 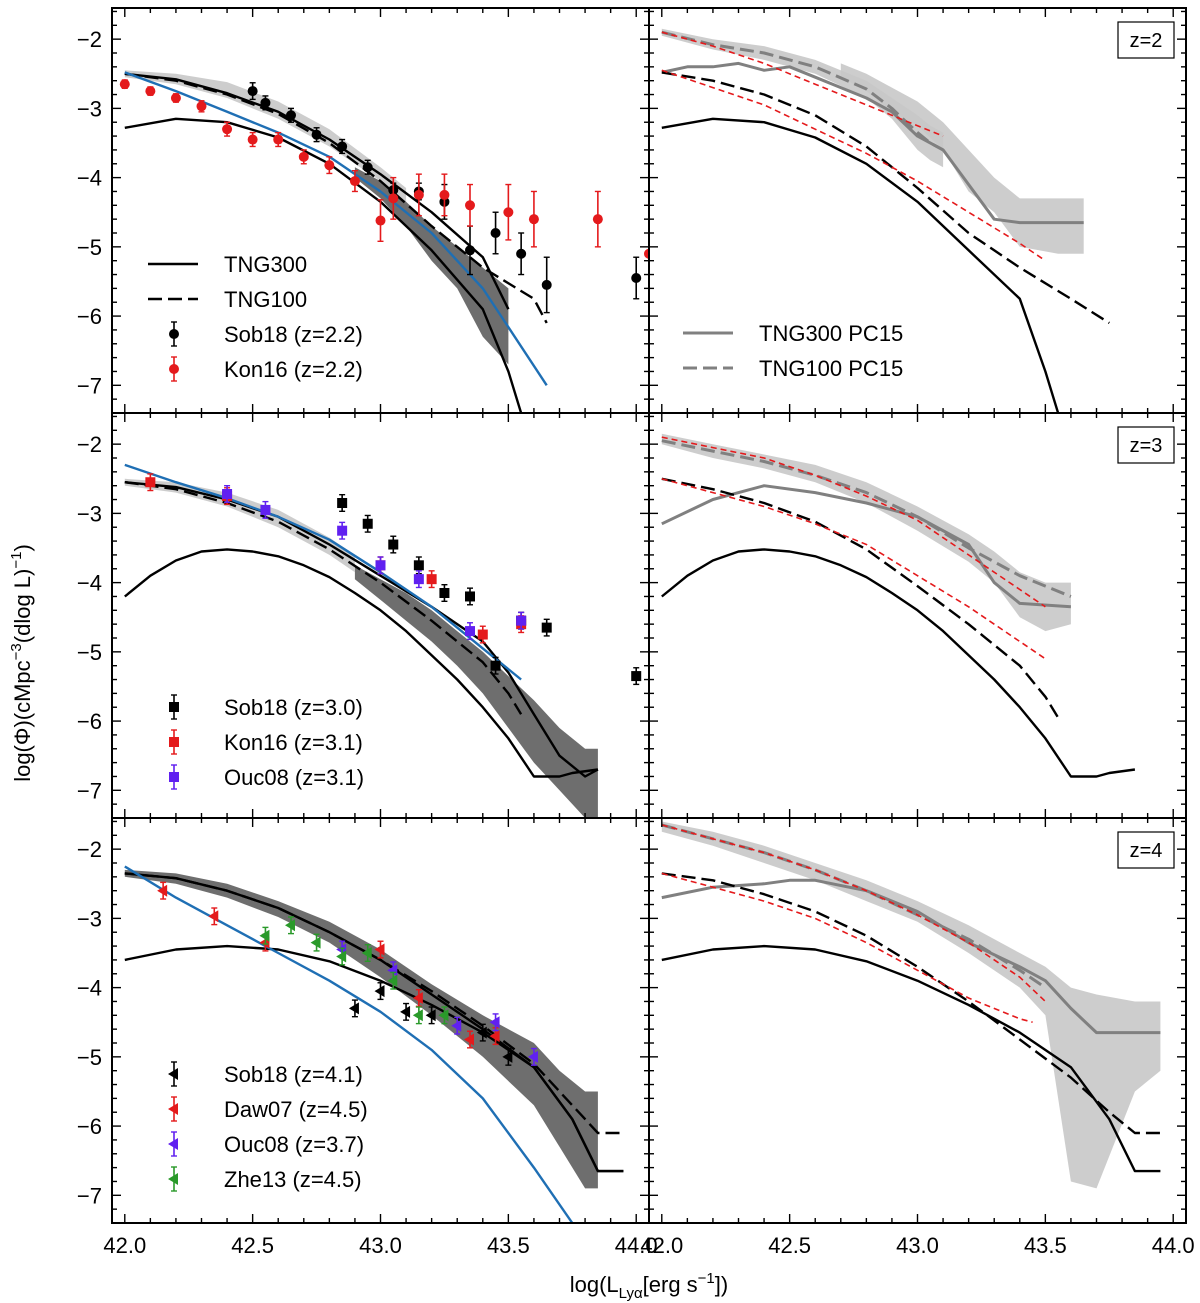 What do you see at coordinates (293, 1179) in the screenshot?
I see `legend-label: Zhe13 (z=4.5)` at bounding box center [293, 1179].